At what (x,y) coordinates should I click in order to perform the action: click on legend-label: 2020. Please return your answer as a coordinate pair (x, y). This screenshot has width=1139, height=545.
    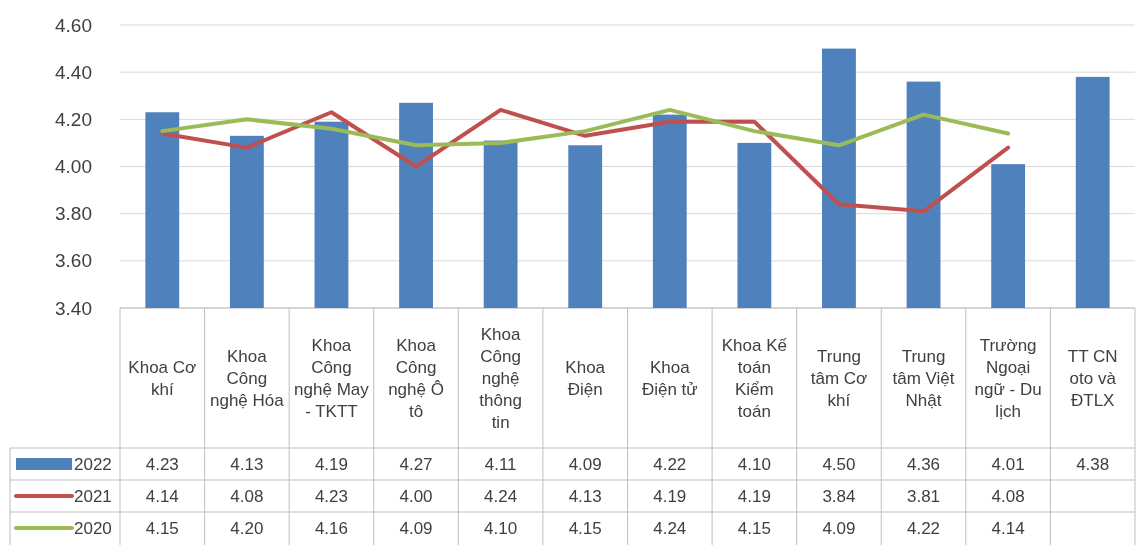
    Looking at the image, I should click on (93, 528).